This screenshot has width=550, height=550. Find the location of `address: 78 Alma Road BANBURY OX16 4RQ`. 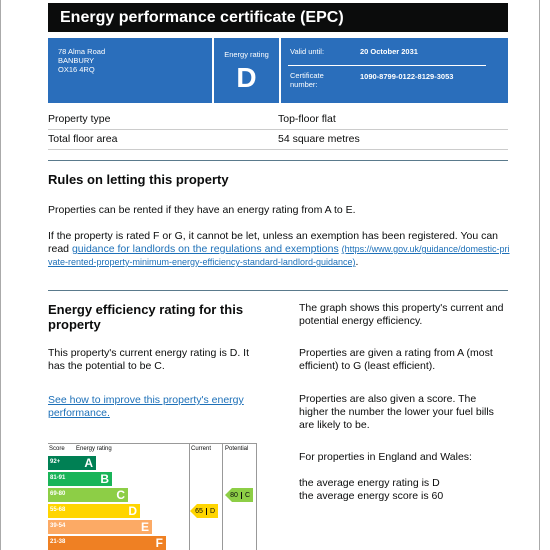

address: 78 Alma Road BANBURY OX16 4RQ is located at coordinates (81, 60).